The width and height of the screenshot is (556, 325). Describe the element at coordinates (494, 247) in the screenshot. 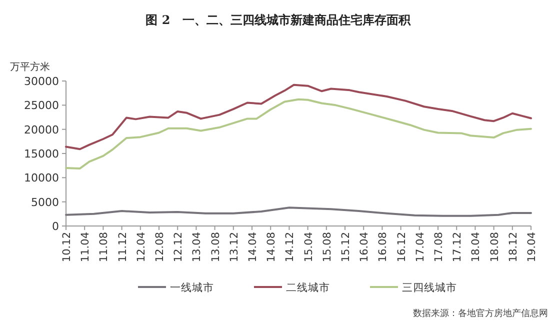

I see `x-tick-label: 18.08` at that location.